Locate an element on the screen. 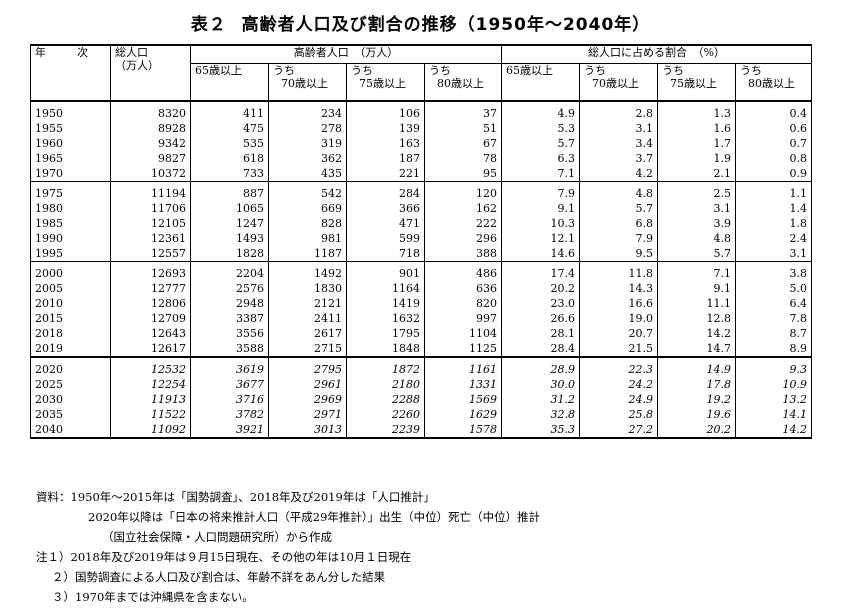 This screenshot has width=841, height=614. value-cell: 8928 is located at coordinates (150, 128).